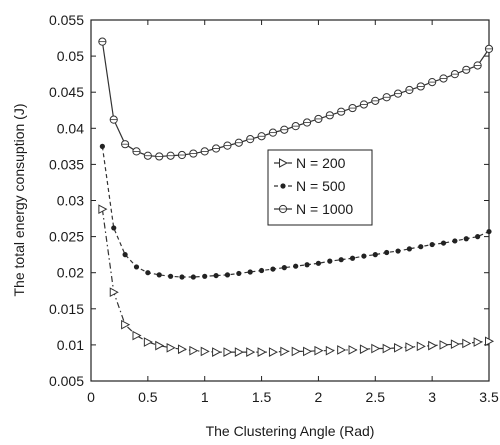 The height and width of the screenshot is (445, 500). I want to click on legend-label-n500: N = 500, so click(321, 186).